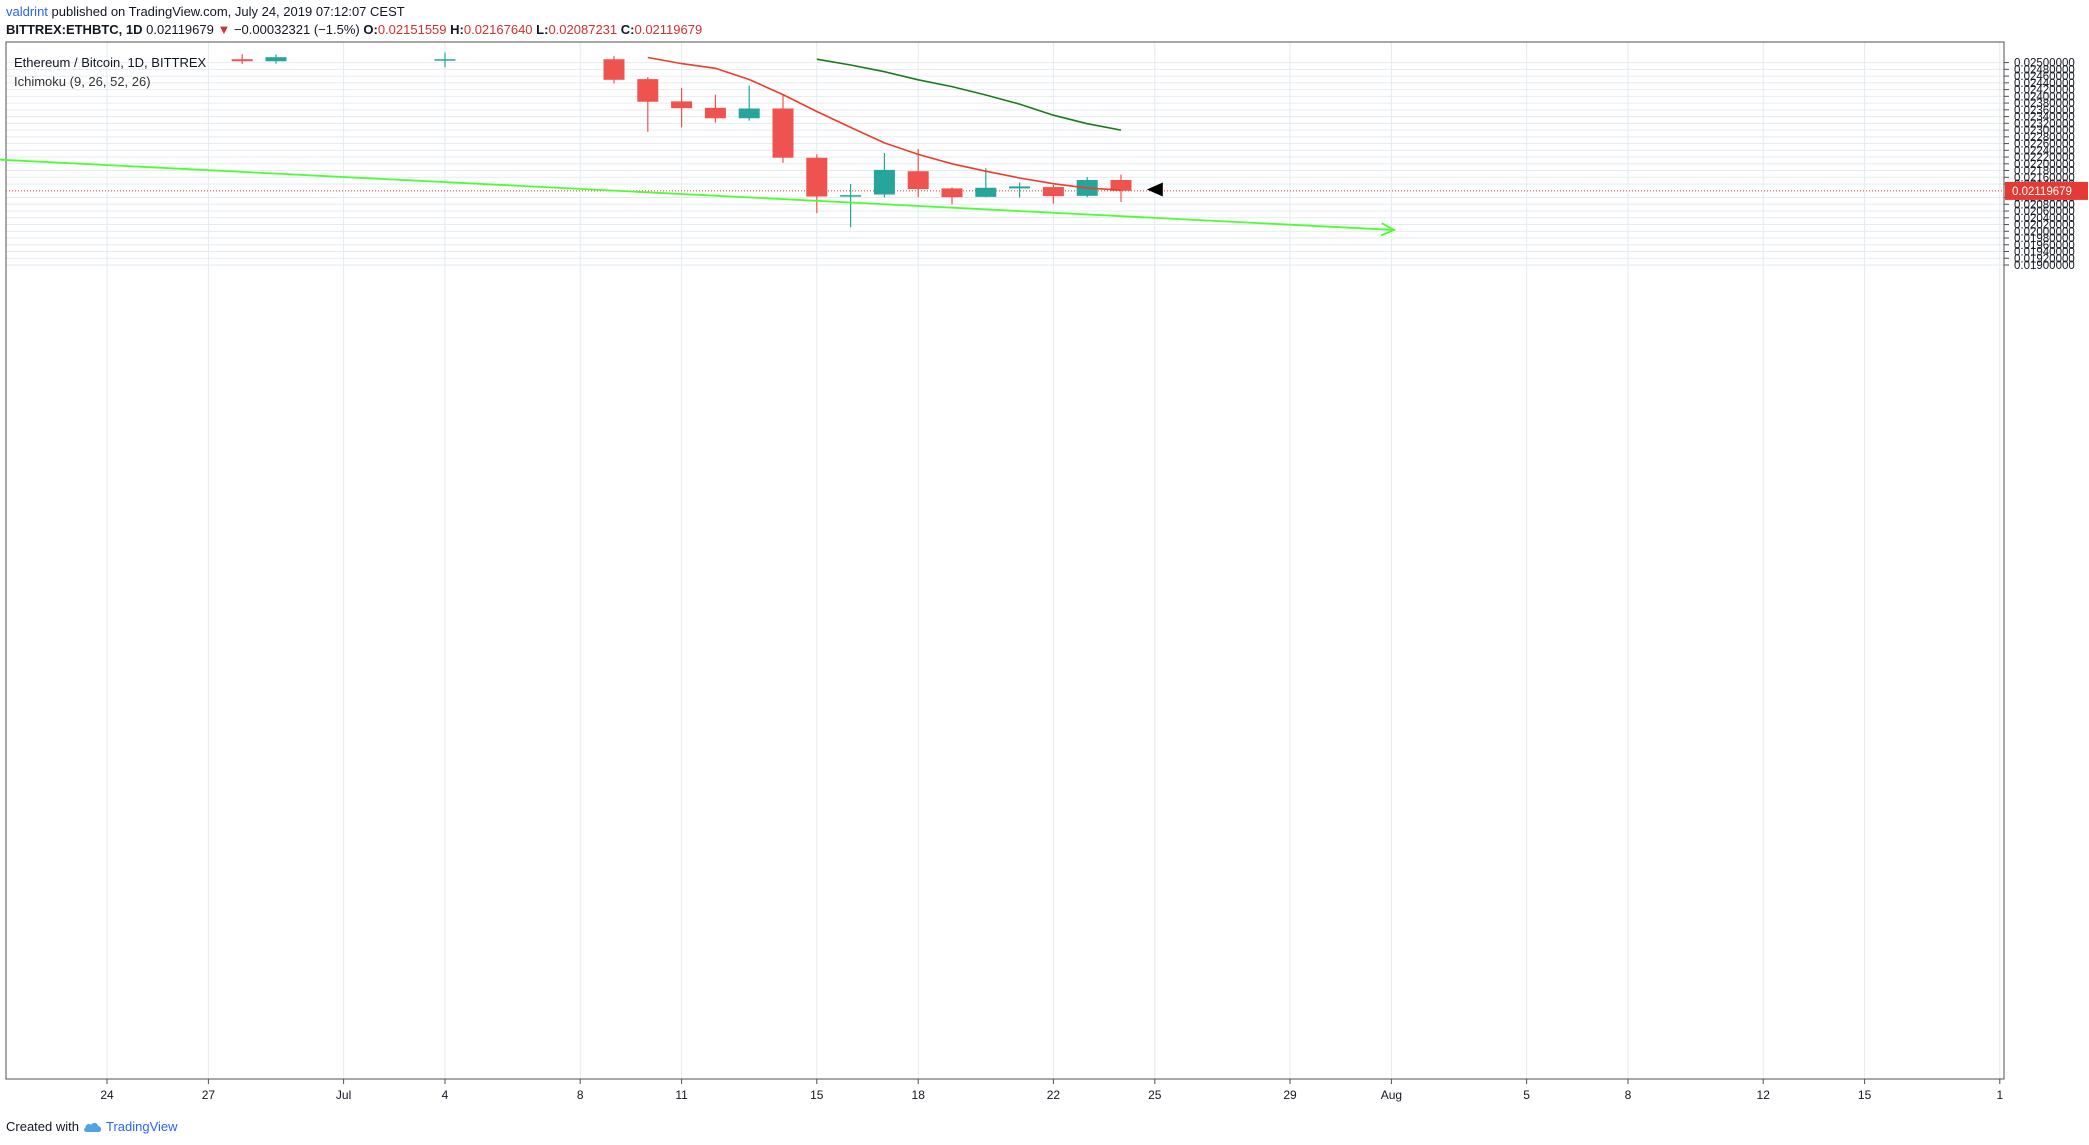  What do you see at coordinates (209, 1095) in the screenshot?
I see `x-tick-label: 27` at bounding box center [209, 1095].